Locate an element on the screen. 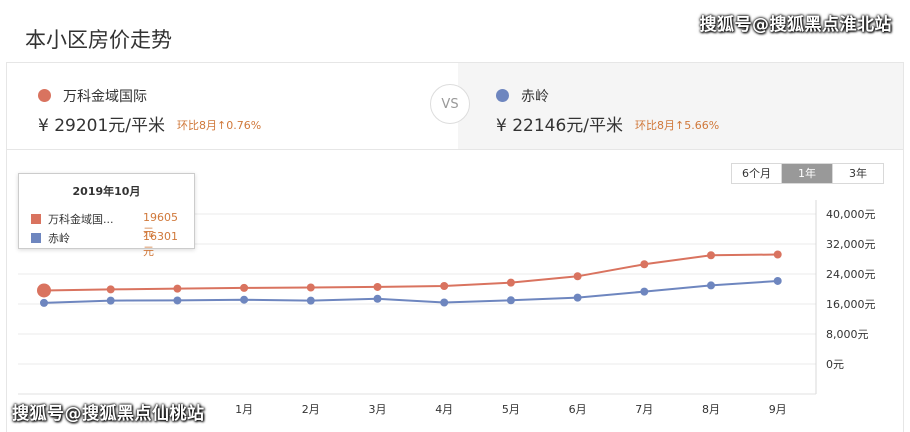 The height and width of the screenshot is (432, 910). tooltip-row: 赤岭 16301元 is located at coordinates (107, 244).